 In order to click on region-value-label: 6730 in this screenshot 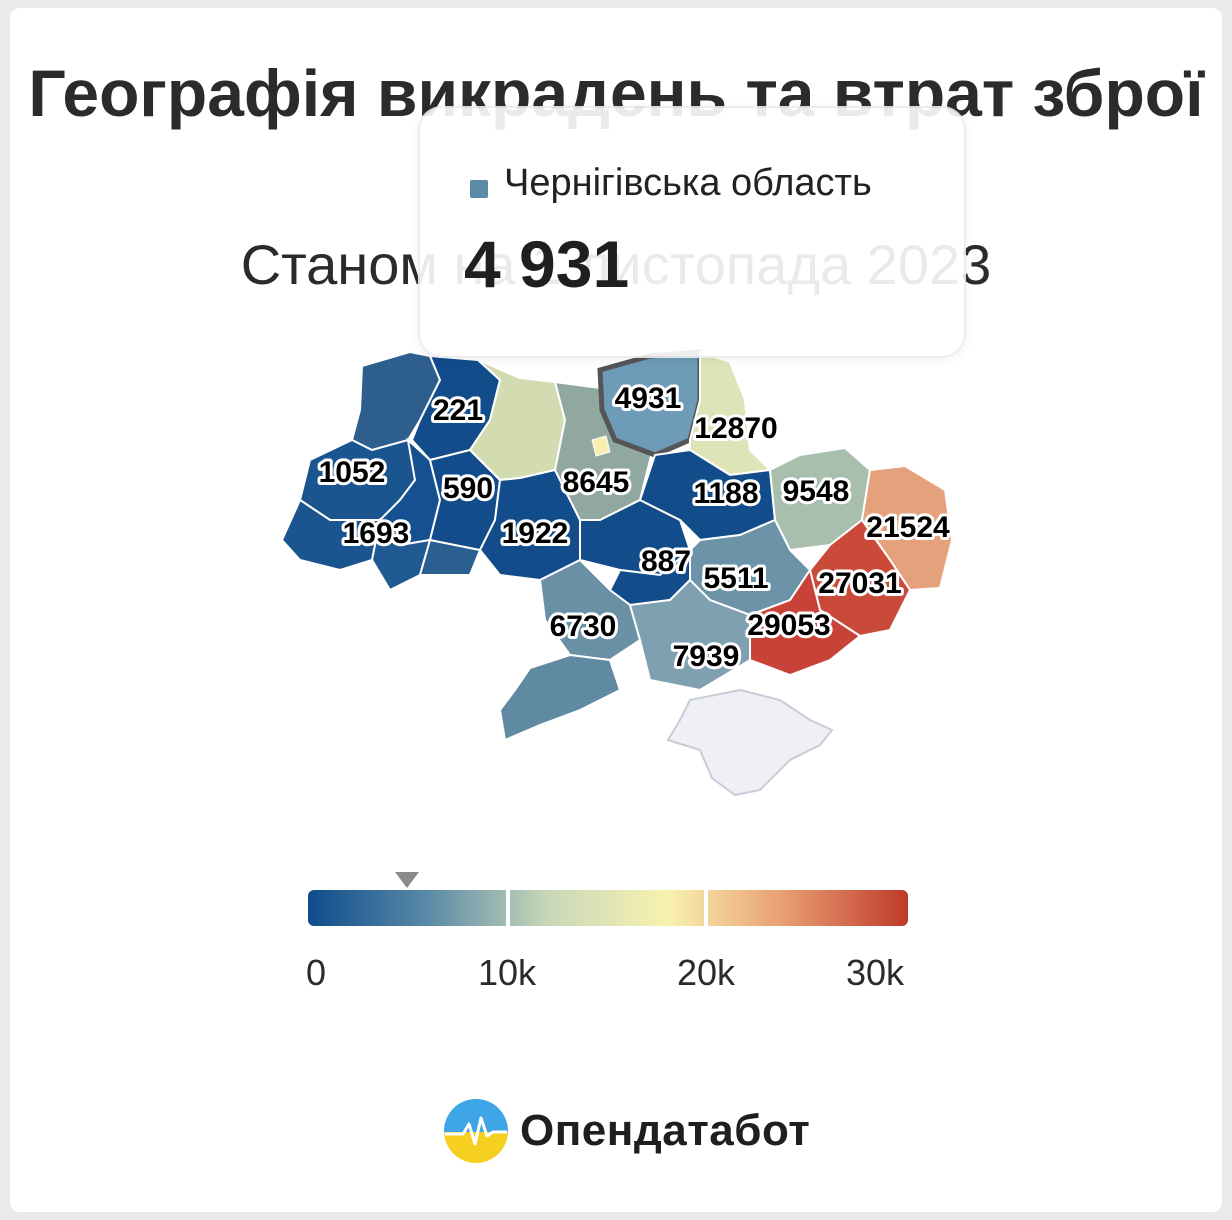, I will do `click(583, 626)`.